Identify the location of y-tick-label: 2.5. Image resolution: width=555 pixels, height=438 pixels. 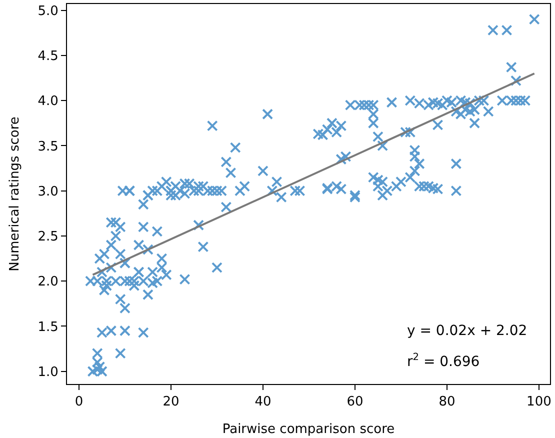
(48, 237).